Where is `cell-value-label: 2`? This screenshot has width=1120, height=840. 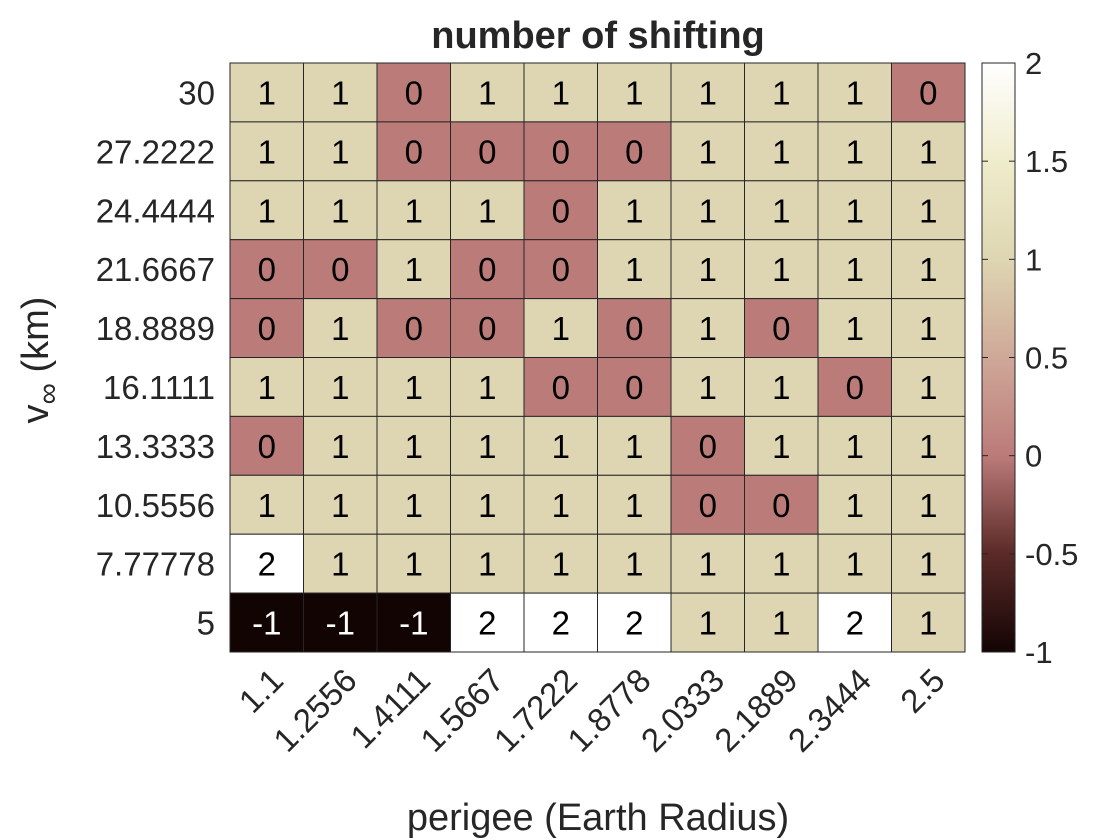
cell-value-label: 2 is located at coordinates (561, 623).